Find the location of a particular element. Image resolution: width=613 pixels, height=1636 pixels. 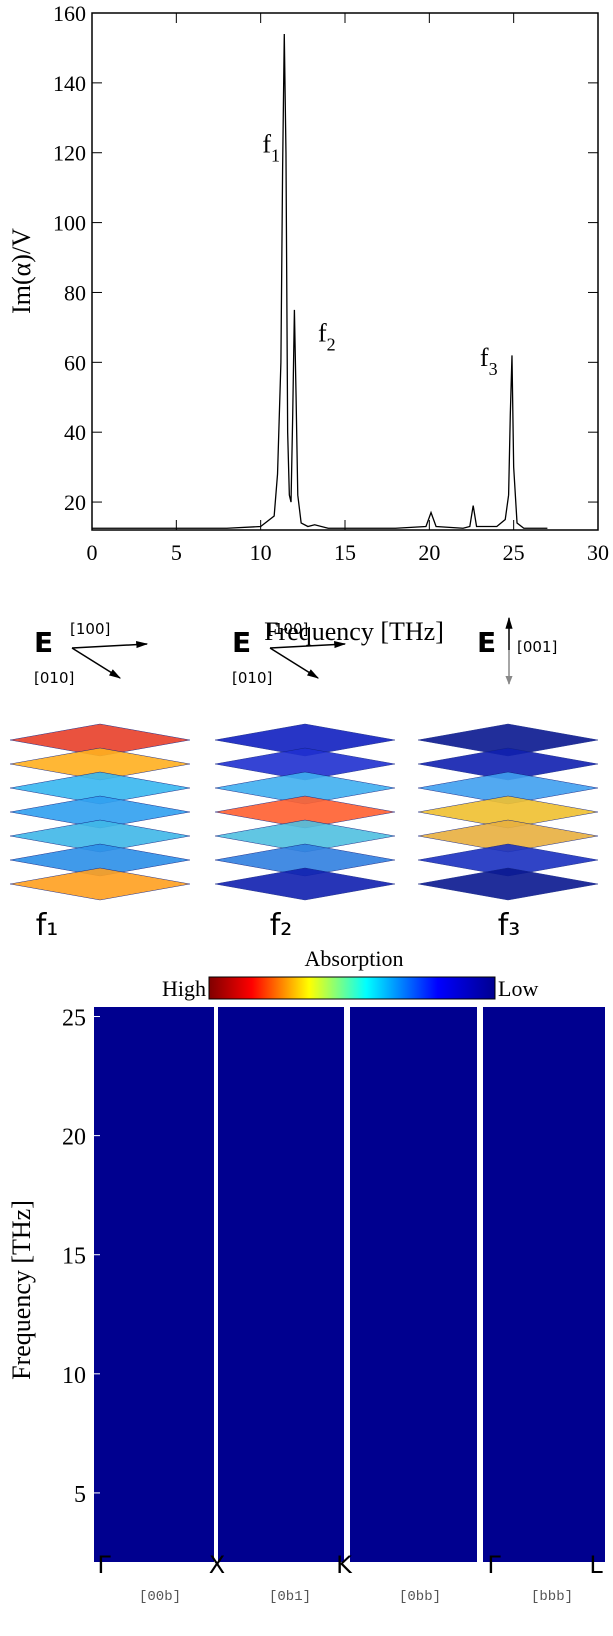

y-tick-label: 15 is located at coordinates (74, 1257).